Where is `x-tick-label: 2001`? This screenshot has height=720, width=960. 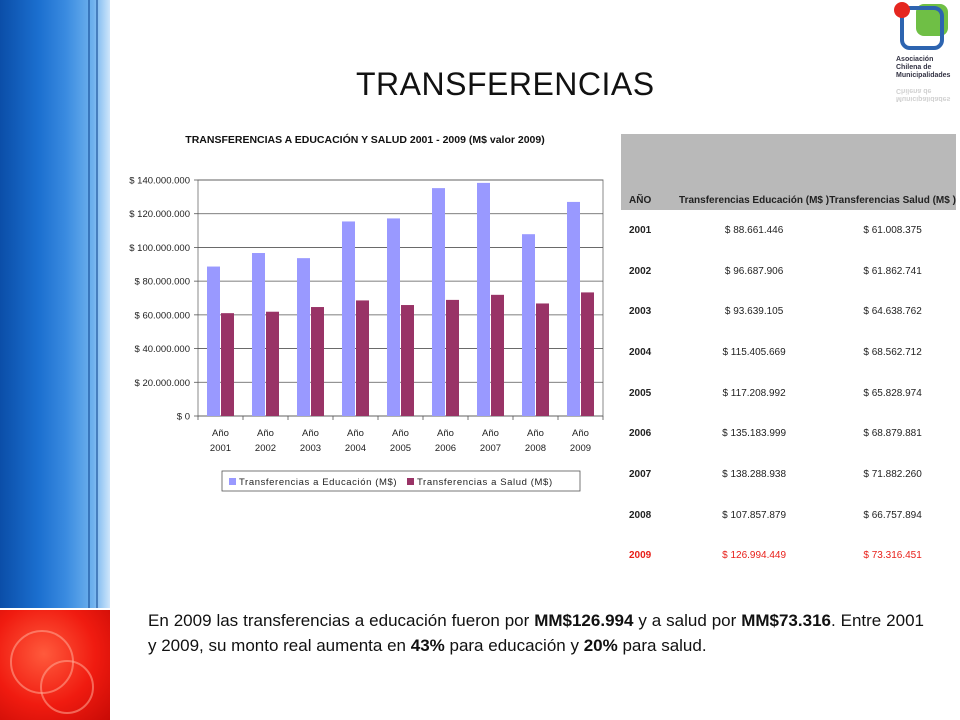
x-tick-label: 2001 is located at coordinates (220, 448).